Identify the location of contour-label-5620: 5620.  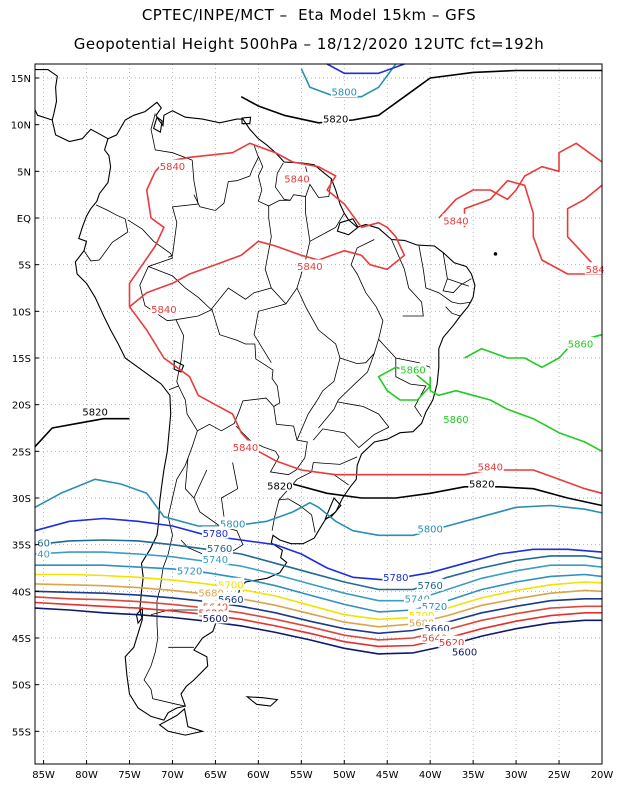
(451, 643).